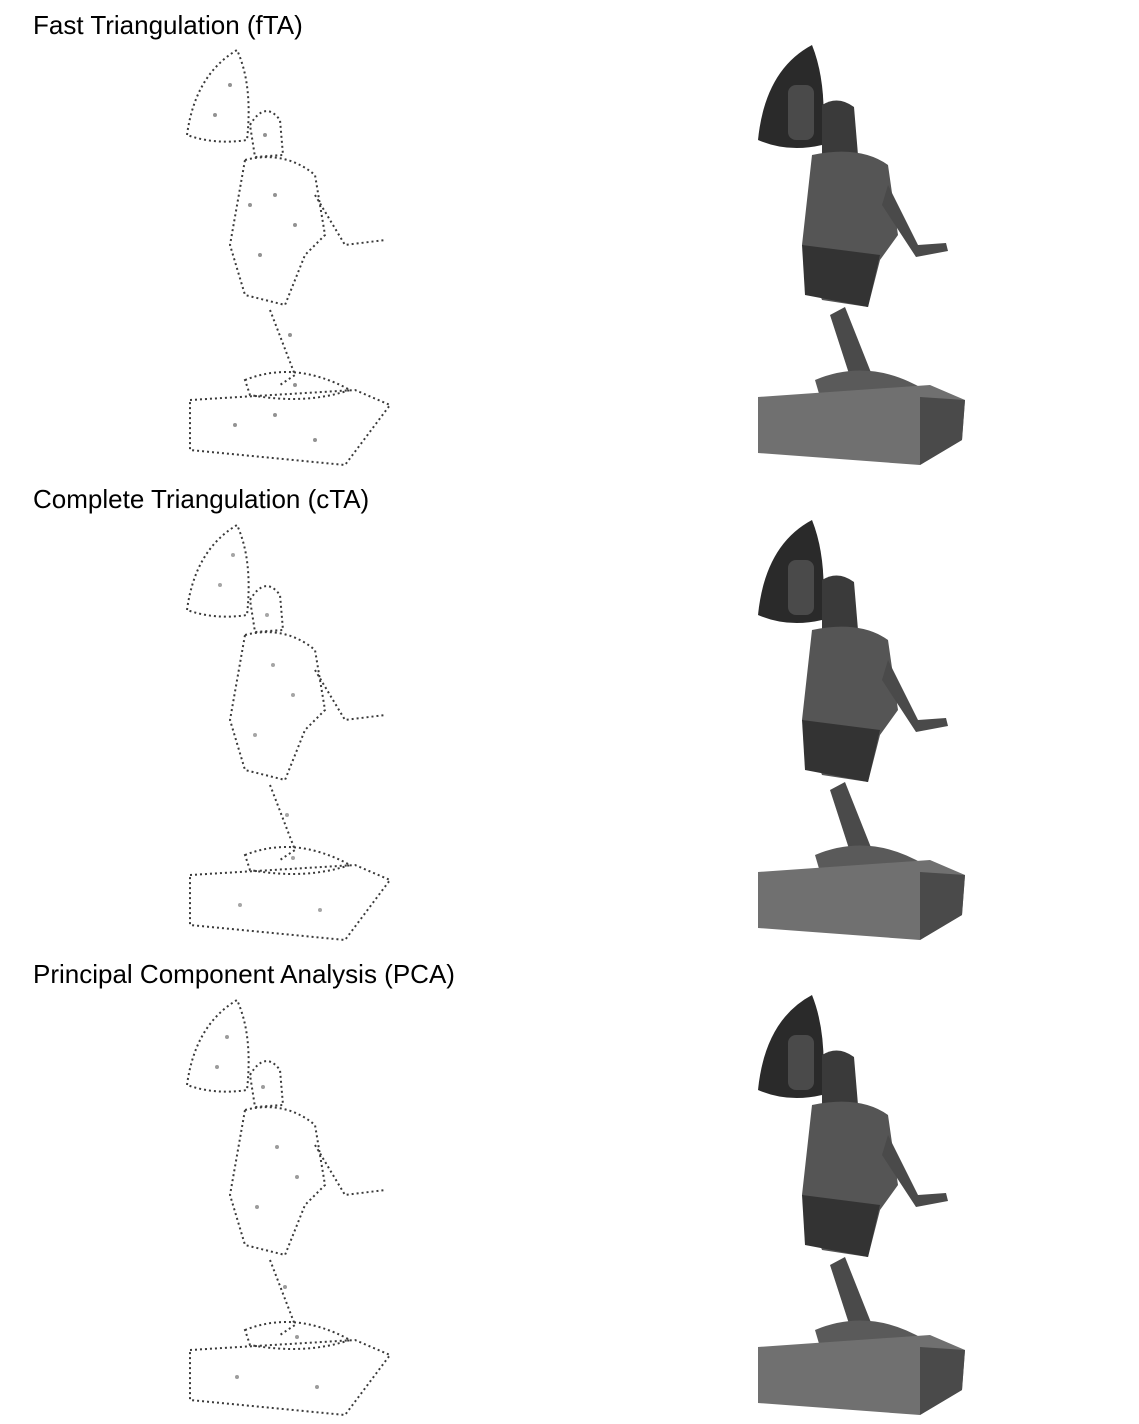  I want to click on fta-point-cloud-render, so click(290, 257).